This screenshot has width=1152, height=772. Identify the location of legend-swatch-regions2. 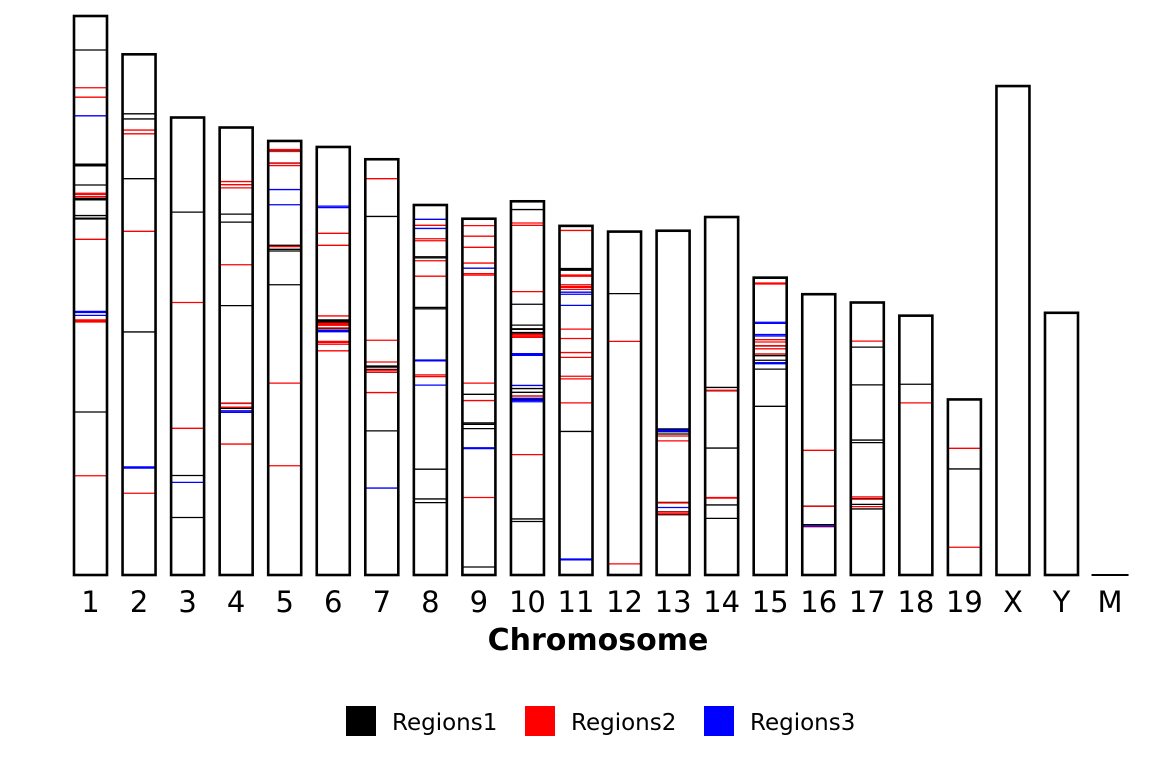
(540, 721).